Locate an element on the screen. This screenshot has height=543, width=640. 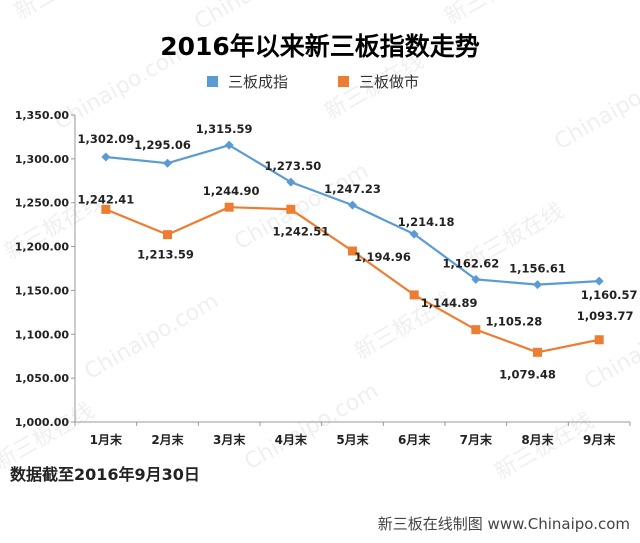
data-label: 1,315.59 is located at coordinates (224, 129).